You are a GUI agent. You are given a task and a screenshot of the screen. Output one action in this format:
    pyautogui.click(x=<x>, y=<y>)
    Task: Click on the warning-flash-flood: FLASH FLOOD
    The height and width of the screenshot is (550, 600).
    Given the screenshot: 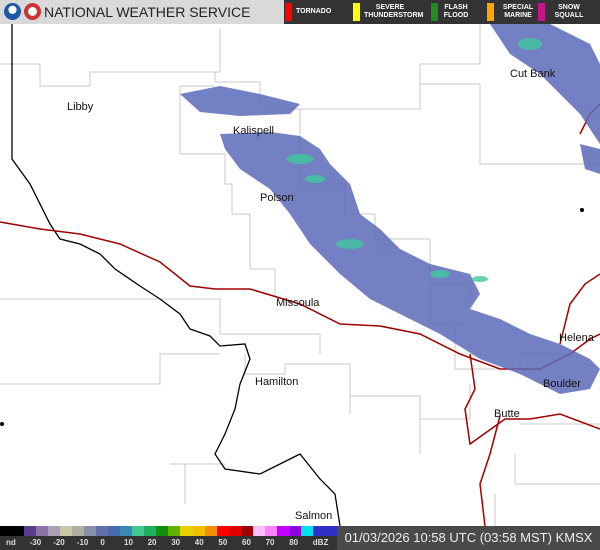 What is the action you would take?
    pyautogui.click(x=450, y=12)
    